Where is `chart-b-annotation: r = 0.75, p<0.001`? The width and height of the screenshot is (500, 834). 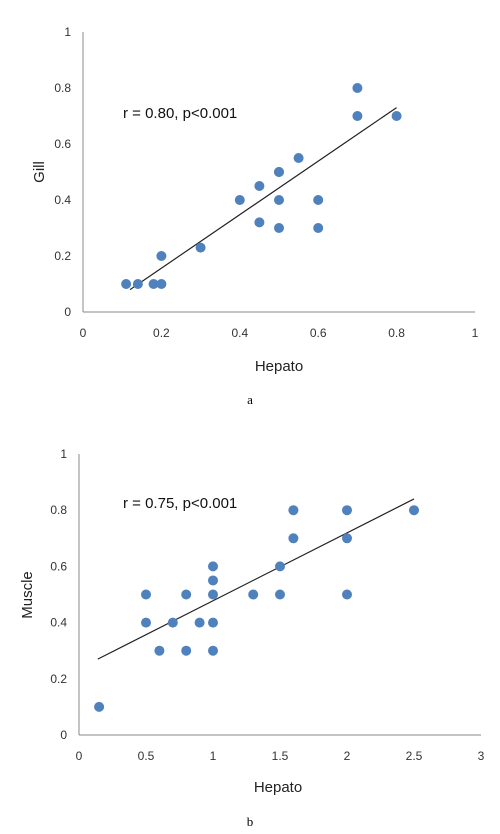
chart-b-annotation: r = 0.75, p<0.001 is located at coordinates (180, 503).